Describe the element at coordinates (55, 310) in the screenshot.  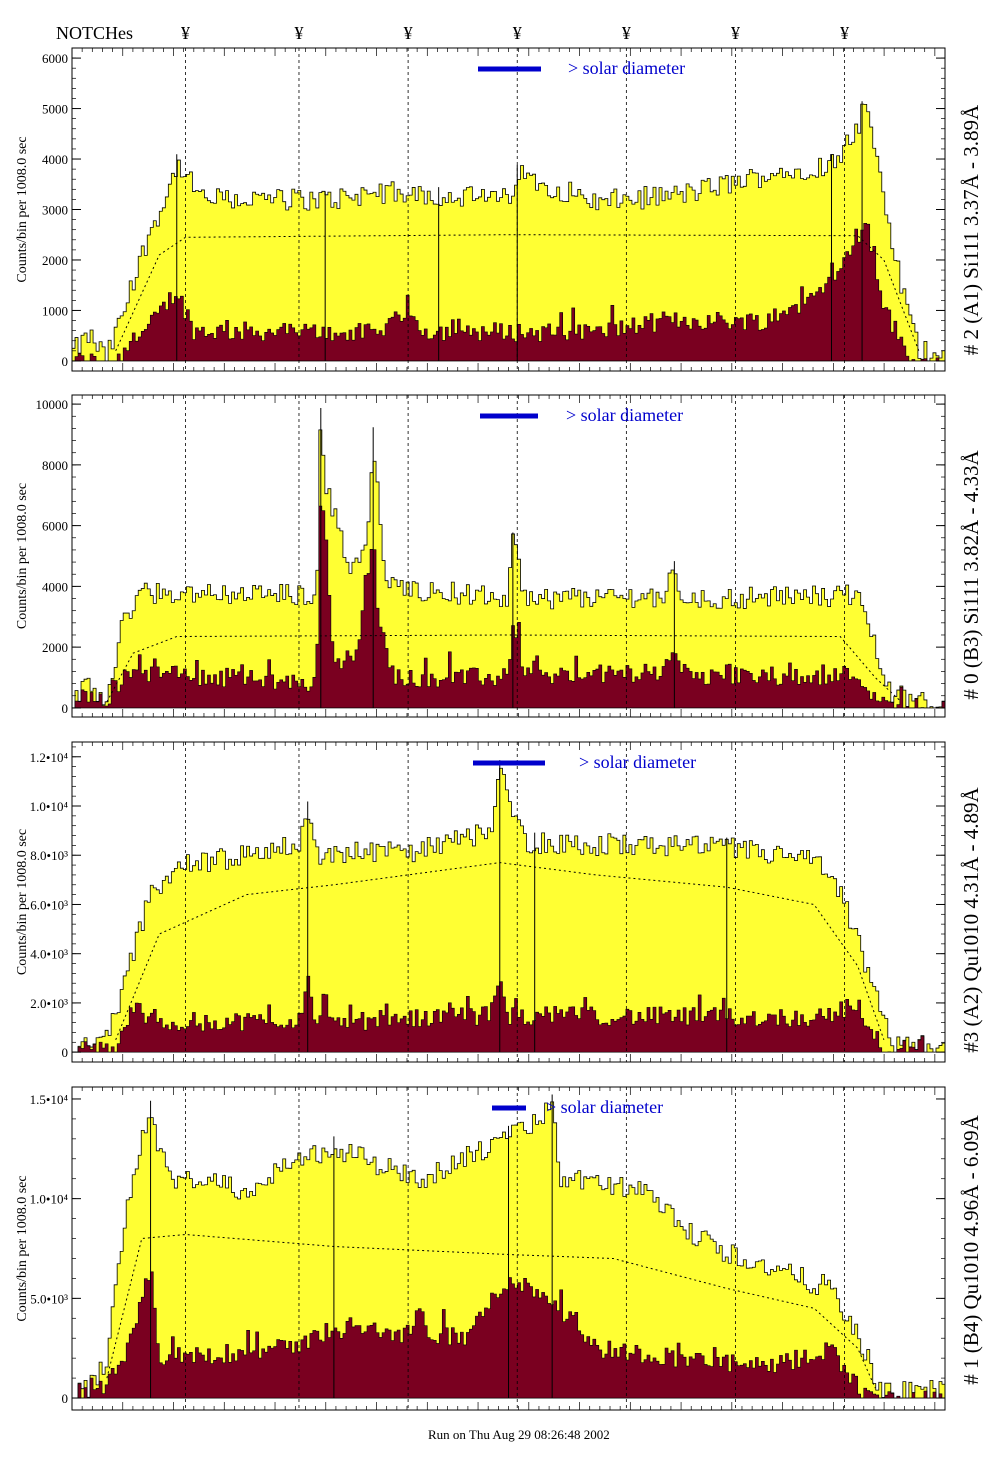
I see `y-tick-label: 1000` at that location.